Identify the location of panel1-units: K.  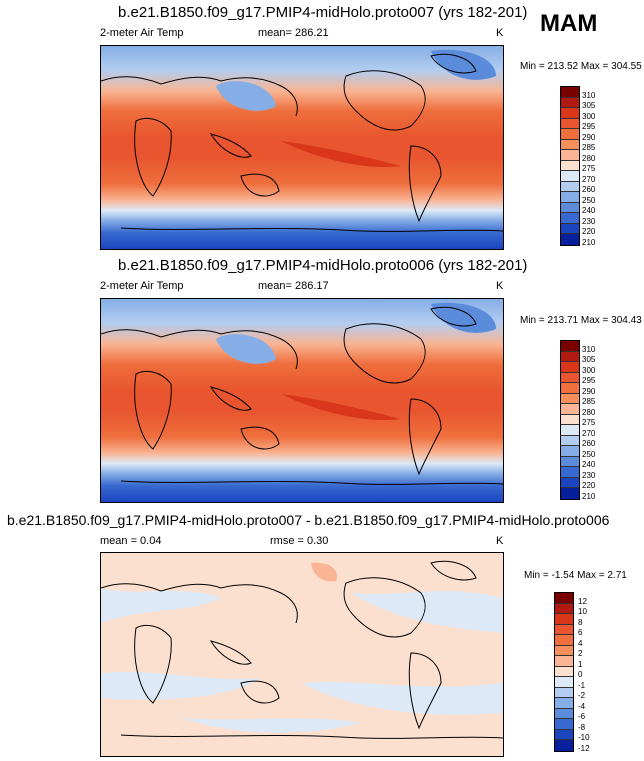
(500, 33).